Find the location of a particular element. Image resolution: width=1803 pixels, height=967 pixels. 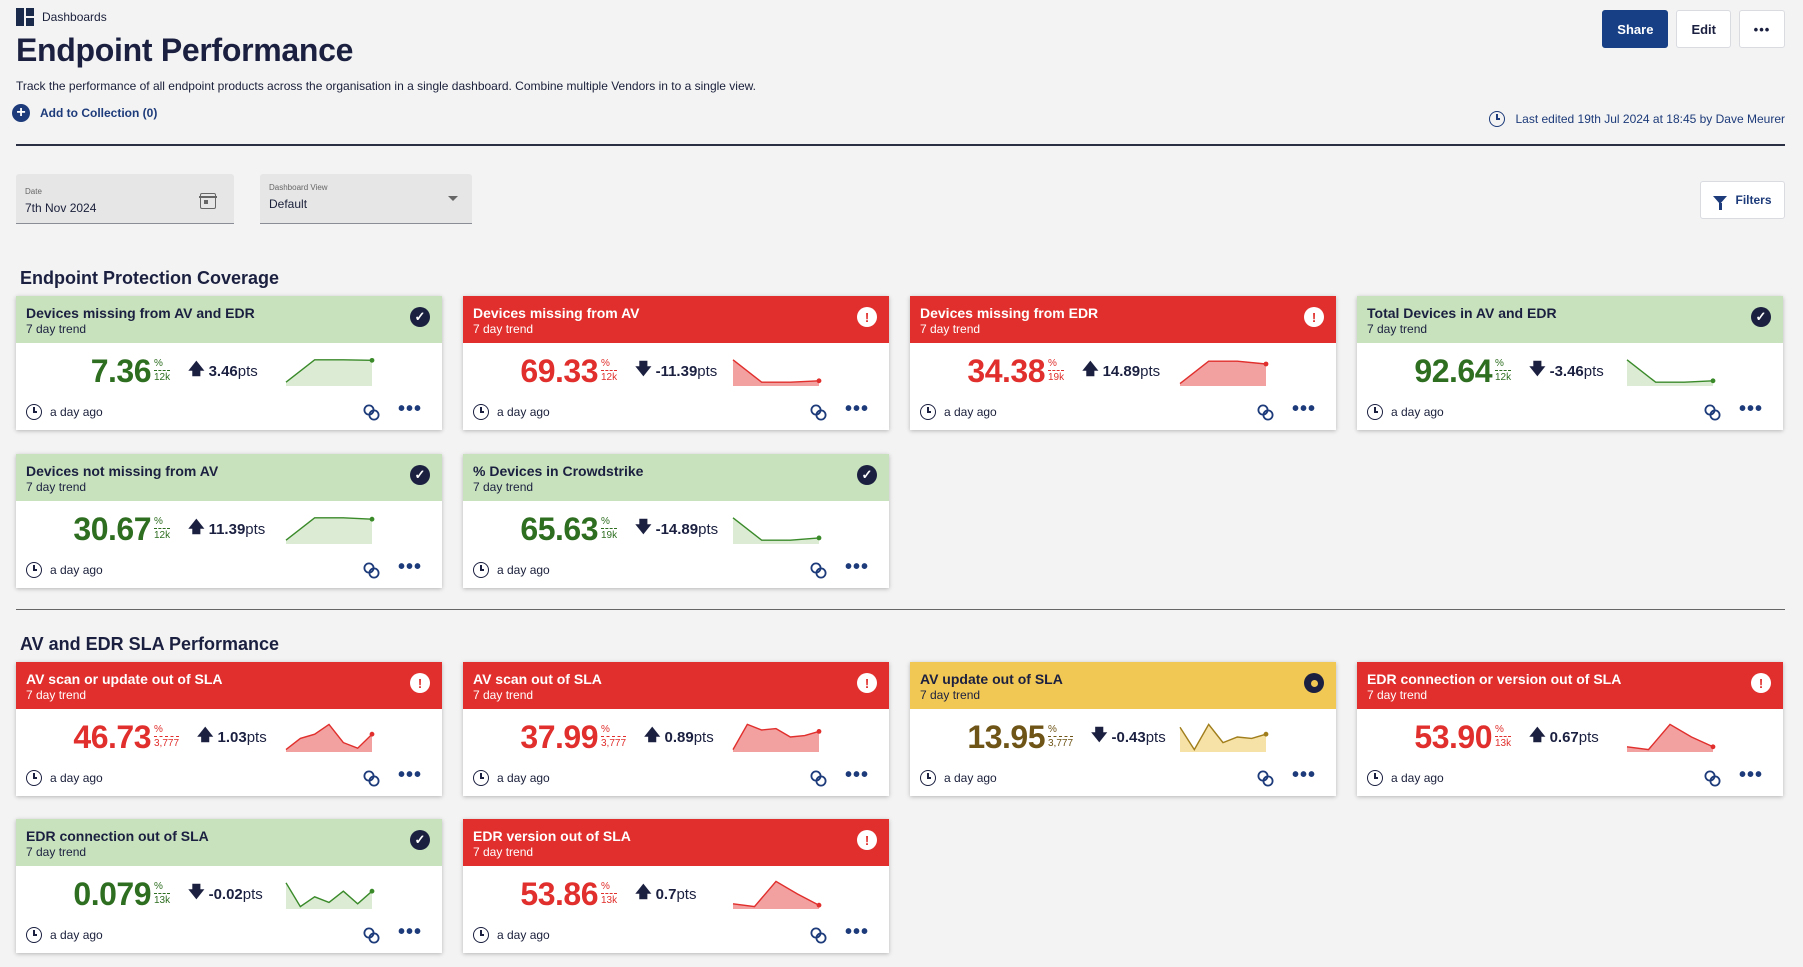

card-metric: 34.38 % 19k 🡅 14.89 pts is located at coordinates (1123, 371).